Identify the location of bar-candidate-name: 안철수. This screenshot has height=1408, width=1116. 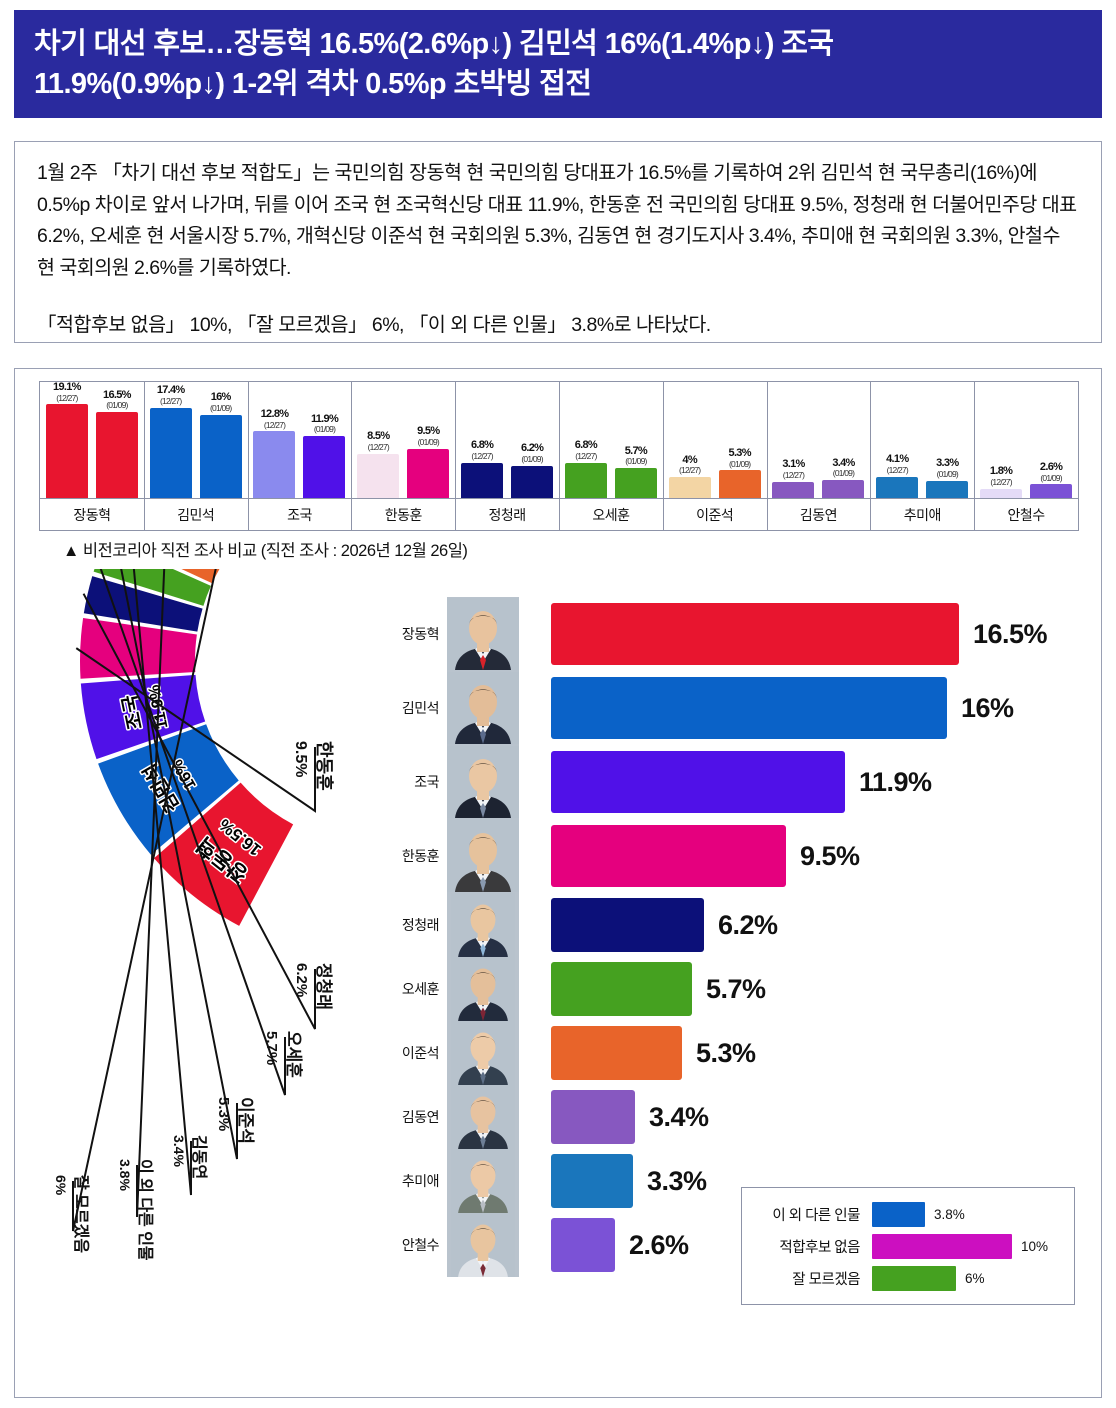
(420, 1245).